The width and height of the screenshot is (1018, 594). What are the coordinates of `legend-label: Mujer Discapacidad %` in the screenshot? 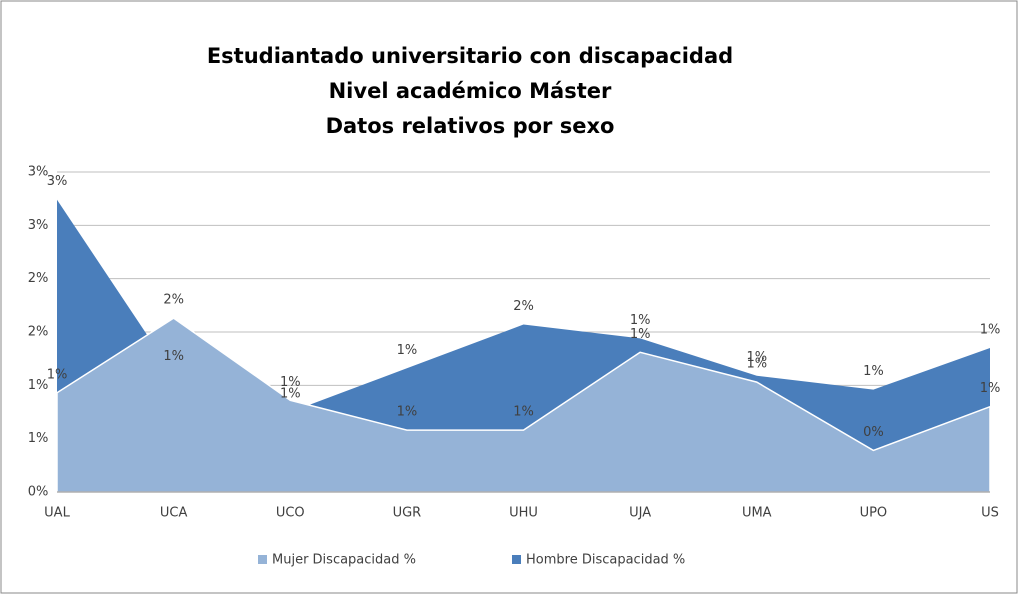 It's located at (344, 560).